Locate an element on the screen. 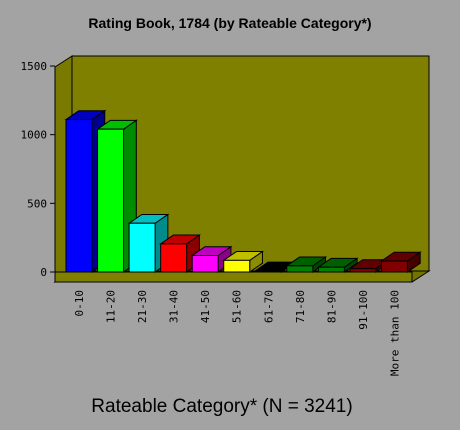 This screenshot has height=430, width=460. y-tick-label: 500 is located at coordinates (37, 203).